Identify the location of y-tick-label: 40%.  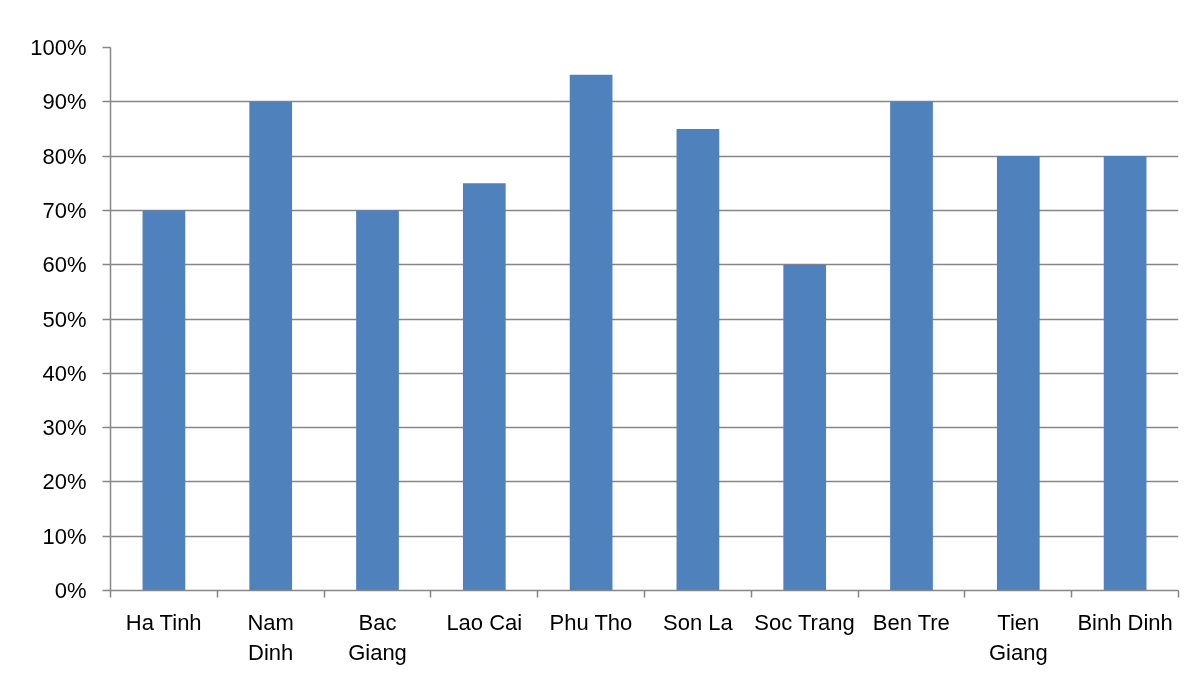
(64, 373).